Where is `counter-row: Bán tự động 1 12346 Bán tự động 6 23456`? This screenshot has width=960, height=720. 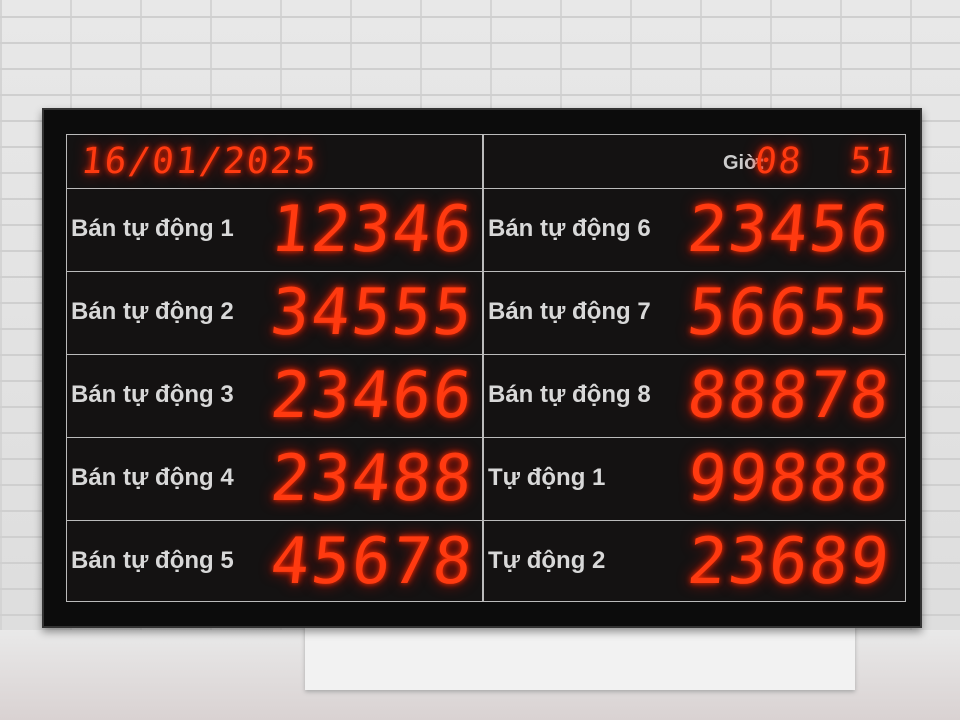
counter-row: Bán tự động 1 12346 Bán tự động 6 23456 is located at coordinates (486, 230).